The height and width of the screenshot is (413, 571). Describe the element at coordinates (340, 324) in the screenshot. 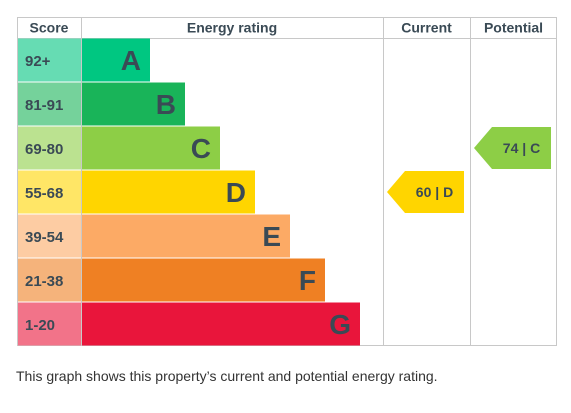

I see `rating-letter-g: G` at that location.